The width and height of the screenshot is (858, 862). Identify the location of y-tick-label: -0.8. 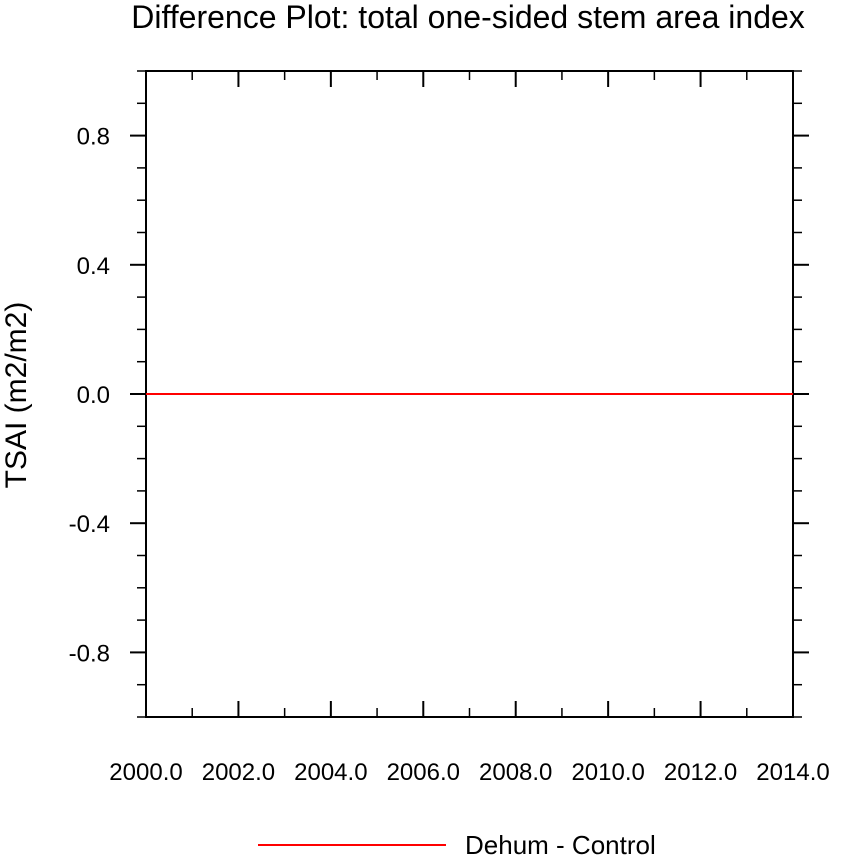
(89, 653).